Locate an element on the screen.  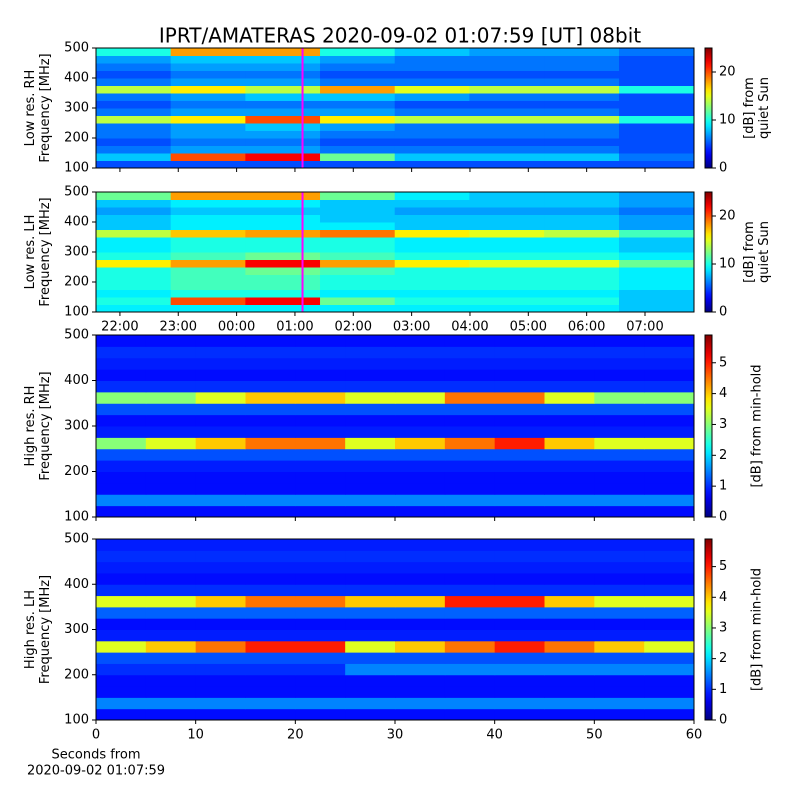
x-tick-label: 23:00 is located at coordinates (178, 327).